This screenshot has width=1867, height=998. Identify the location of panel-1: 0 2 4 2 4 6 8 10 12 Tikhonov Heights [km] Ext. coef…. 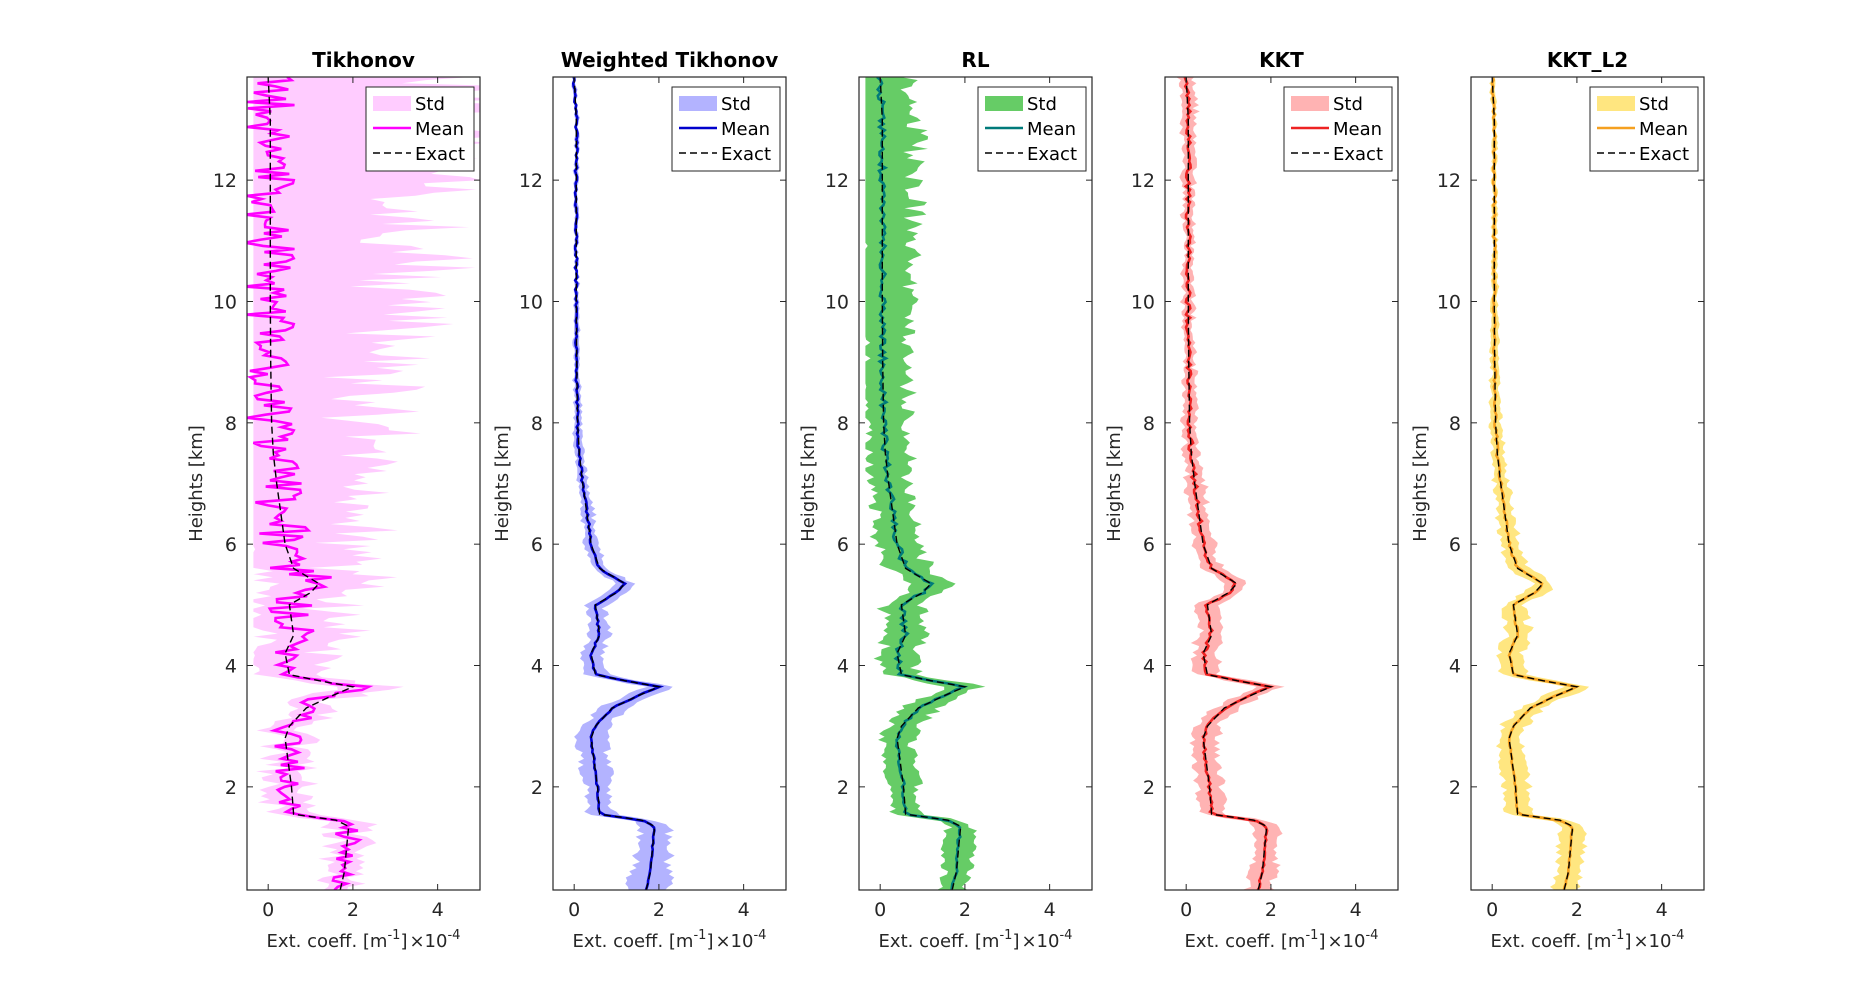
(333, 500).